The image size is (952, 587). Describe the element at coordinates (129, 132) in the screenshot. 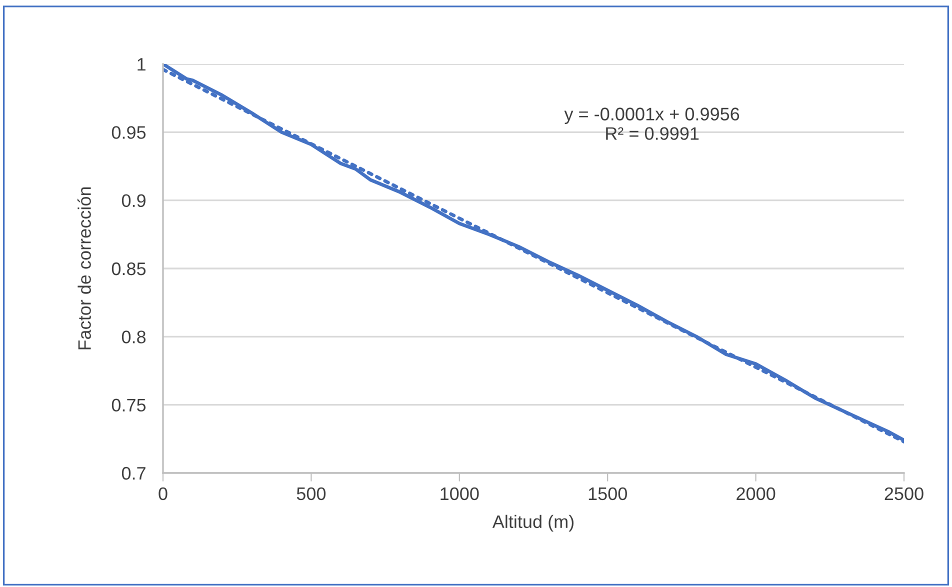

I see `y-tick-label: 0.95` at that location.